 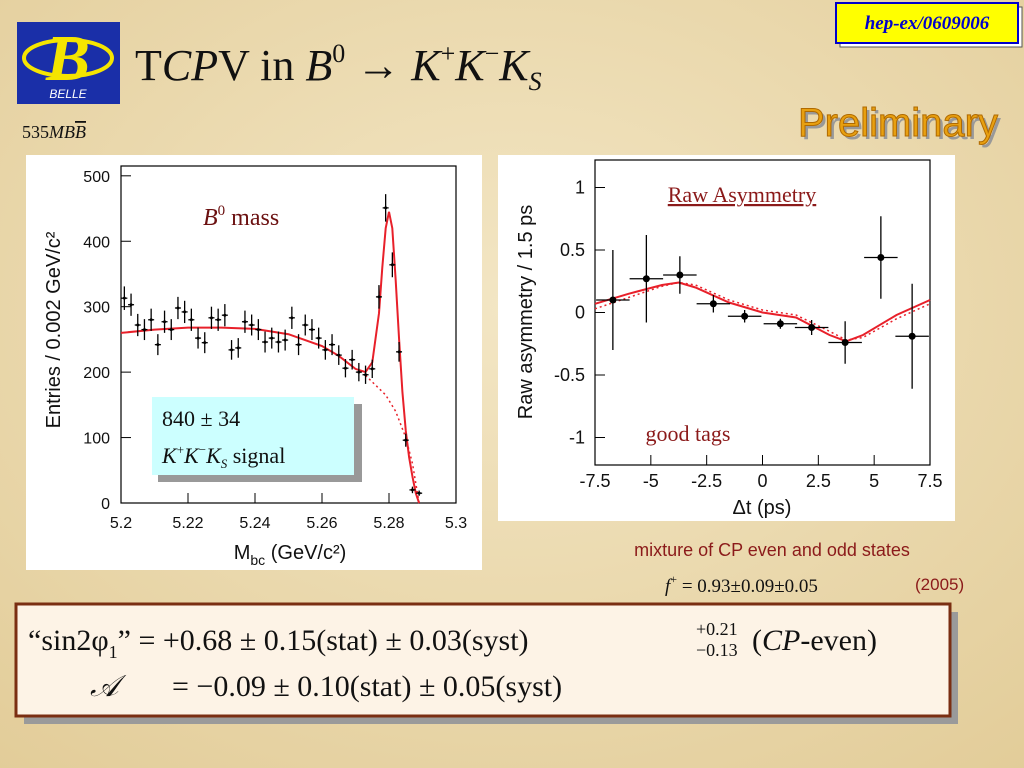 I want to click on signal-yield: 840 ± 34, so click(x=201, y=418).